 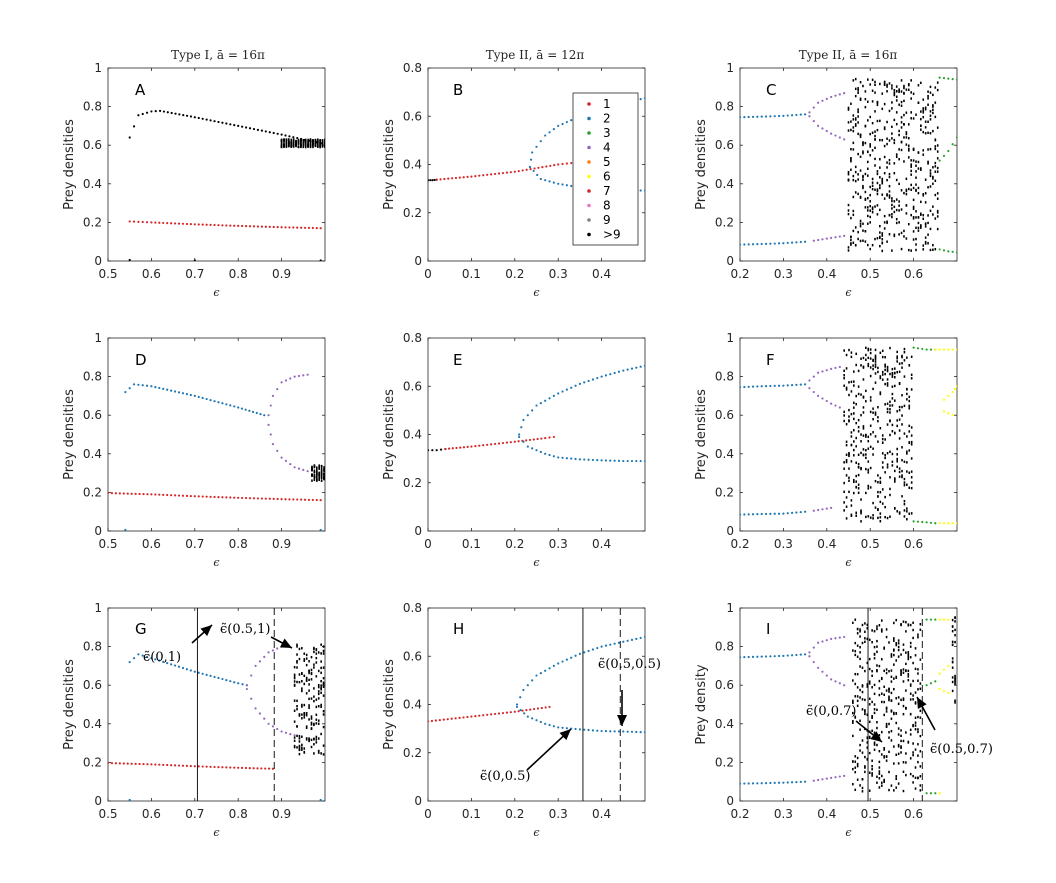 I want to click on y-axis-label: Prey densities, so click(x=69, y=434).